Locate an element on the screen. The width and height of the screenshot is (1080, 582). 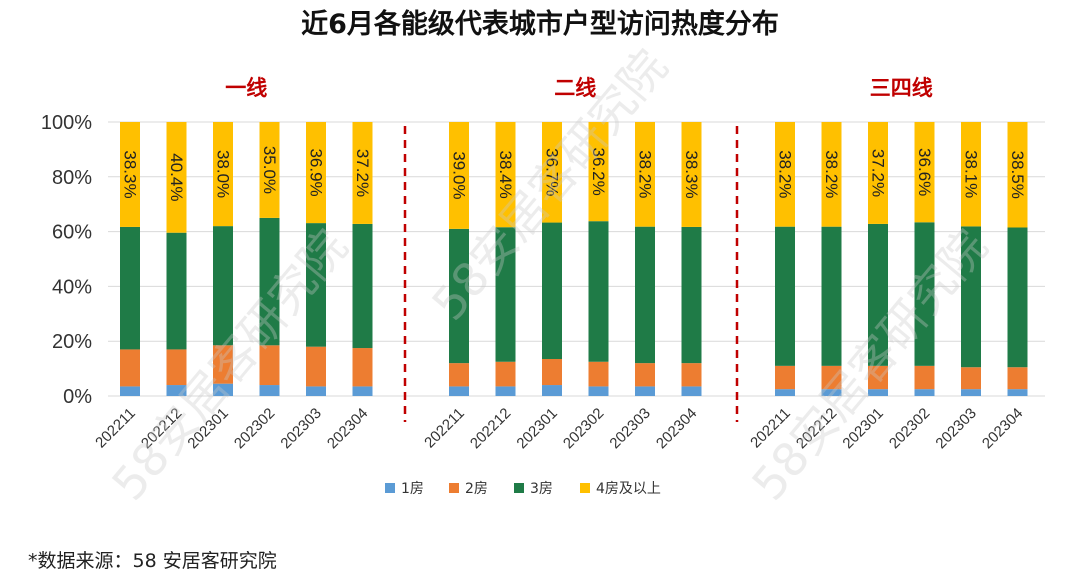
data-label: 38.1% is located at coordinates (971, 174).